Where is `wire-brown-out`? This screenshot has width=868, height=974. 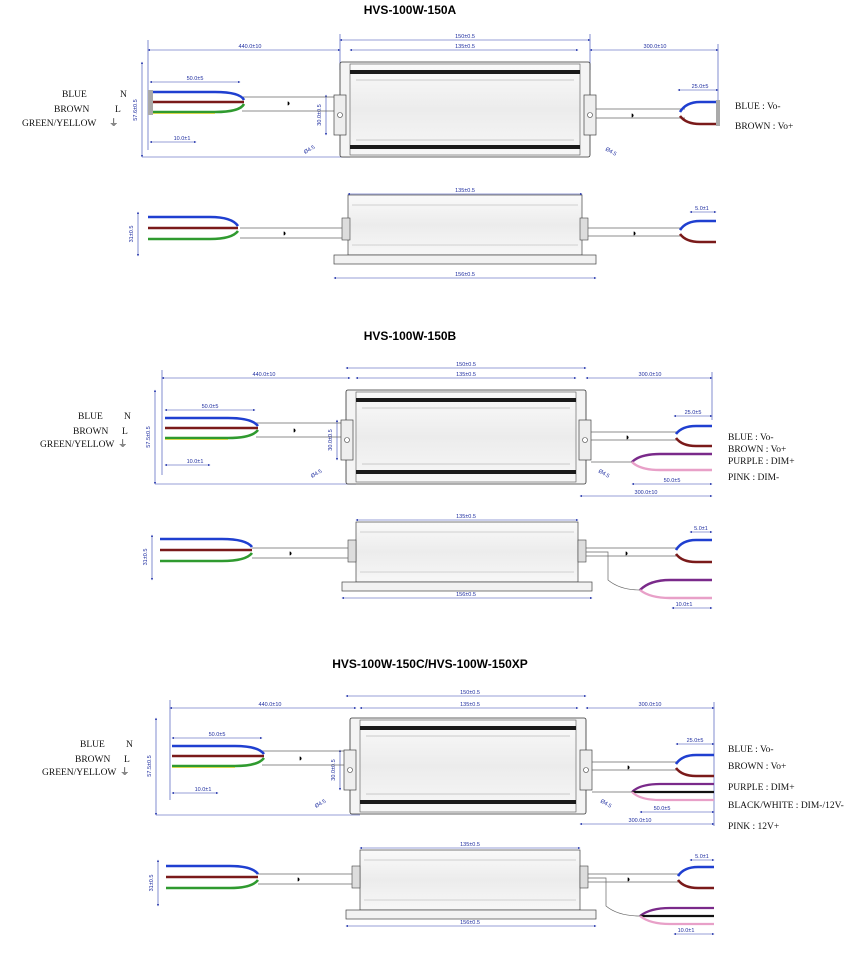 wire-brown-out is located at coordinates (698, 120).